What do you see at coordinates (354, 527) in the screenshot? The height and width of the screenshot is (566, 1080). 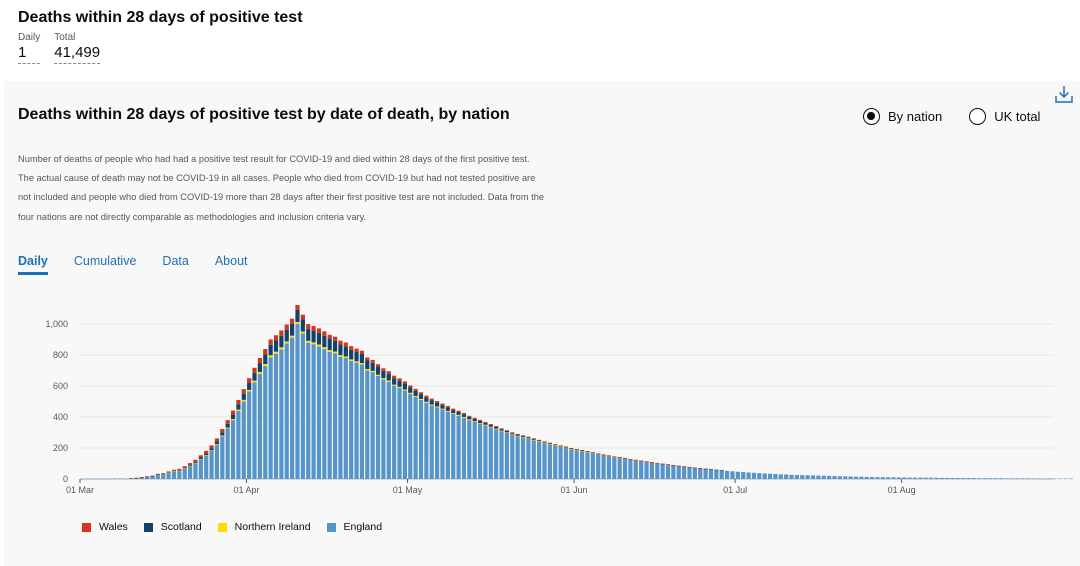 I see `legend-england: England` at bounding box center [354, 527].